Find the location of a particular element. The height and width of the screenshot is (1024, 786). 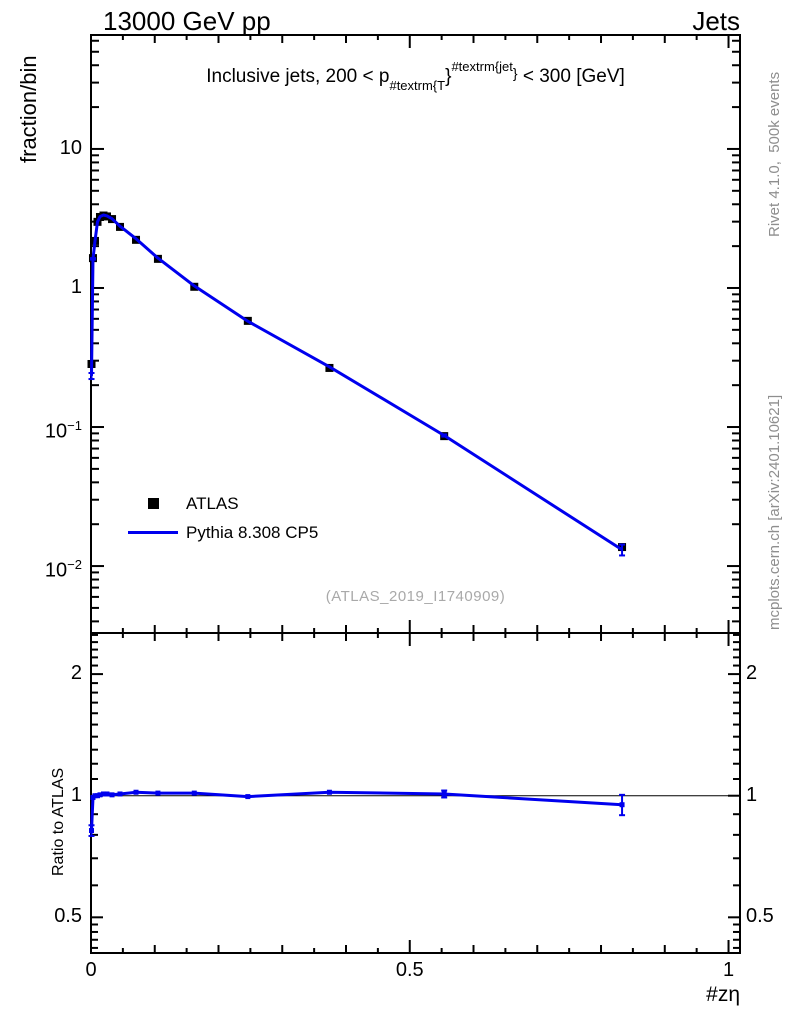

main-y-tick-label: 10 is located at coordinates (70, 147).